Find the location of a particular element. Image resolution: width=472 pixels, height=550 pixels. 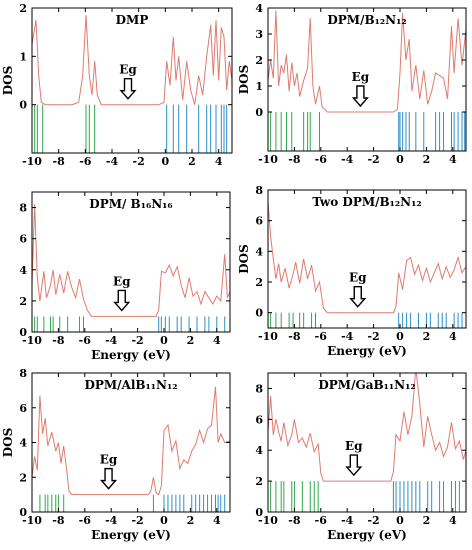

dos-panel-1: -10 -8 -6 -4 -2 0 2 4 0 1 2 DMP DOS Eg is located at coordinates (117, 85).